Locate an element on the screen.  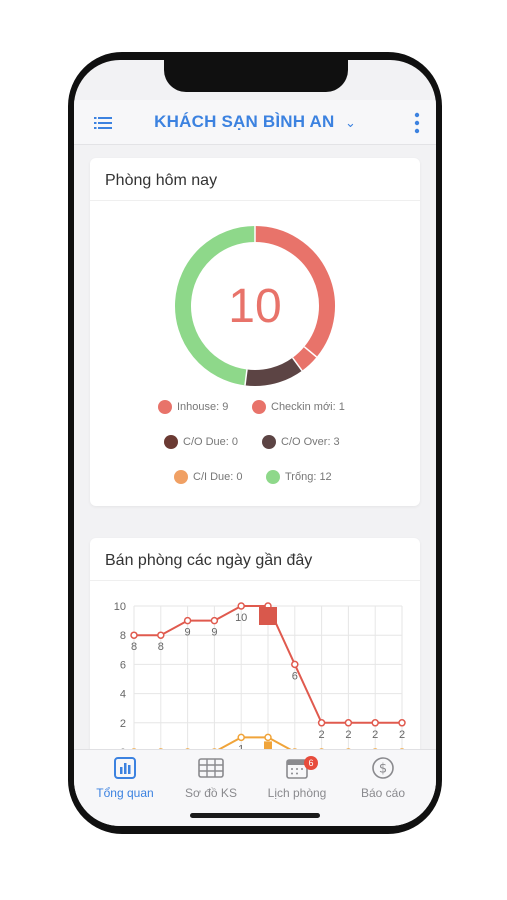
notification-badge: 6 is located at coordinates (311, 763).